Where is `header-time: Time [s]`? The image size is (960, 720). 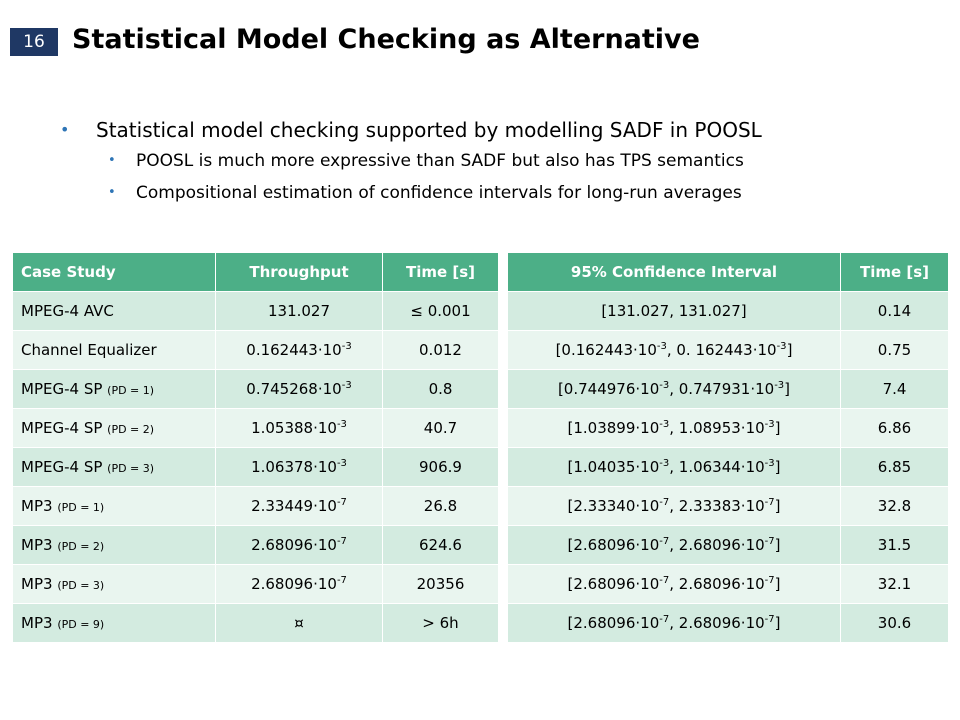 header-time: Time [s] is located at coordinates (894, 272).